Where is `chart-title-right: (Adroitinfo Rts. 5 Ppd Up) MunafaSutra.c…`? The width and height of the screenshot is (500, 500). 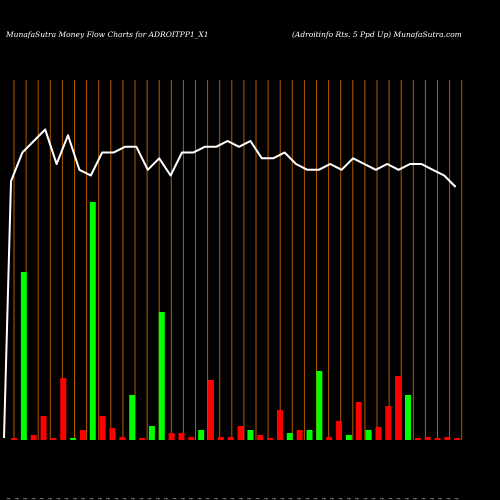 chart-title-right: (Adroitinfo Rts. 5 Ppd Up) MunafaSutra.c… is located at coordinates (377, 34).